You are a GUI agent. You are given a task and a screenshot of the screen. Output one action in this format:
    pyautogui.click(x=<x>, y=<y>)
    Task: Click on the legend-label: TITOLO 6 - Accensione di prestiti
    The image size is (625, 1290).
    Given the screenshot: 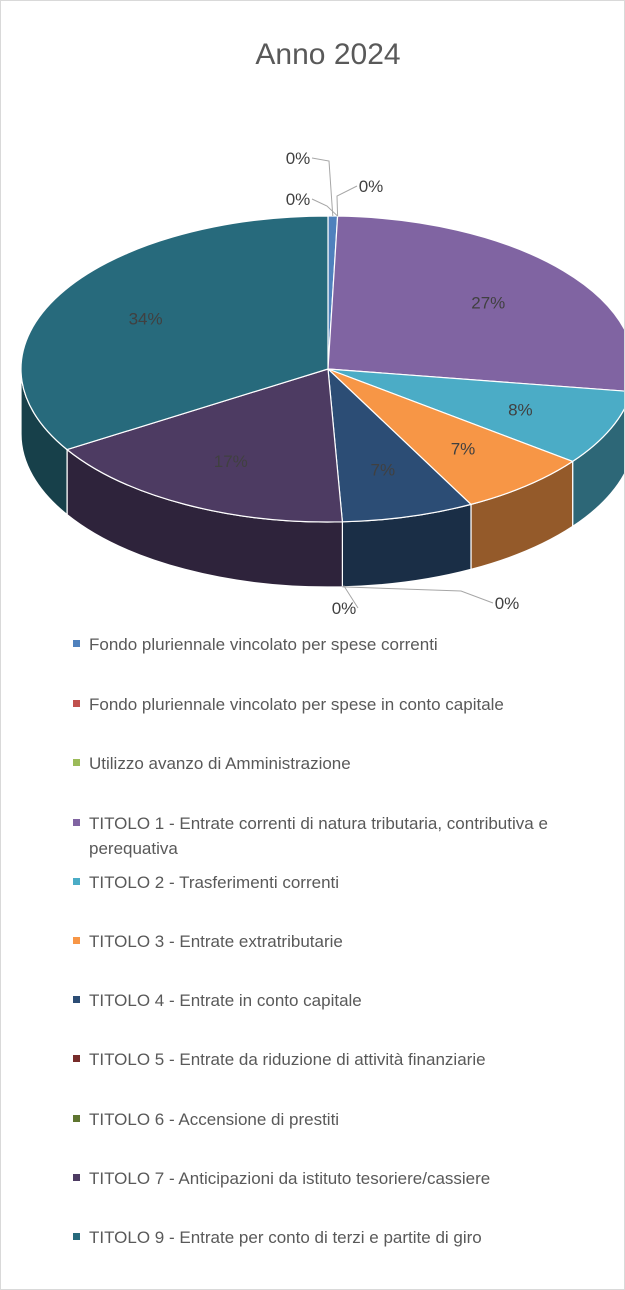 What is the action you would take?
    pyautogui.click(x=214, y=1119)
    